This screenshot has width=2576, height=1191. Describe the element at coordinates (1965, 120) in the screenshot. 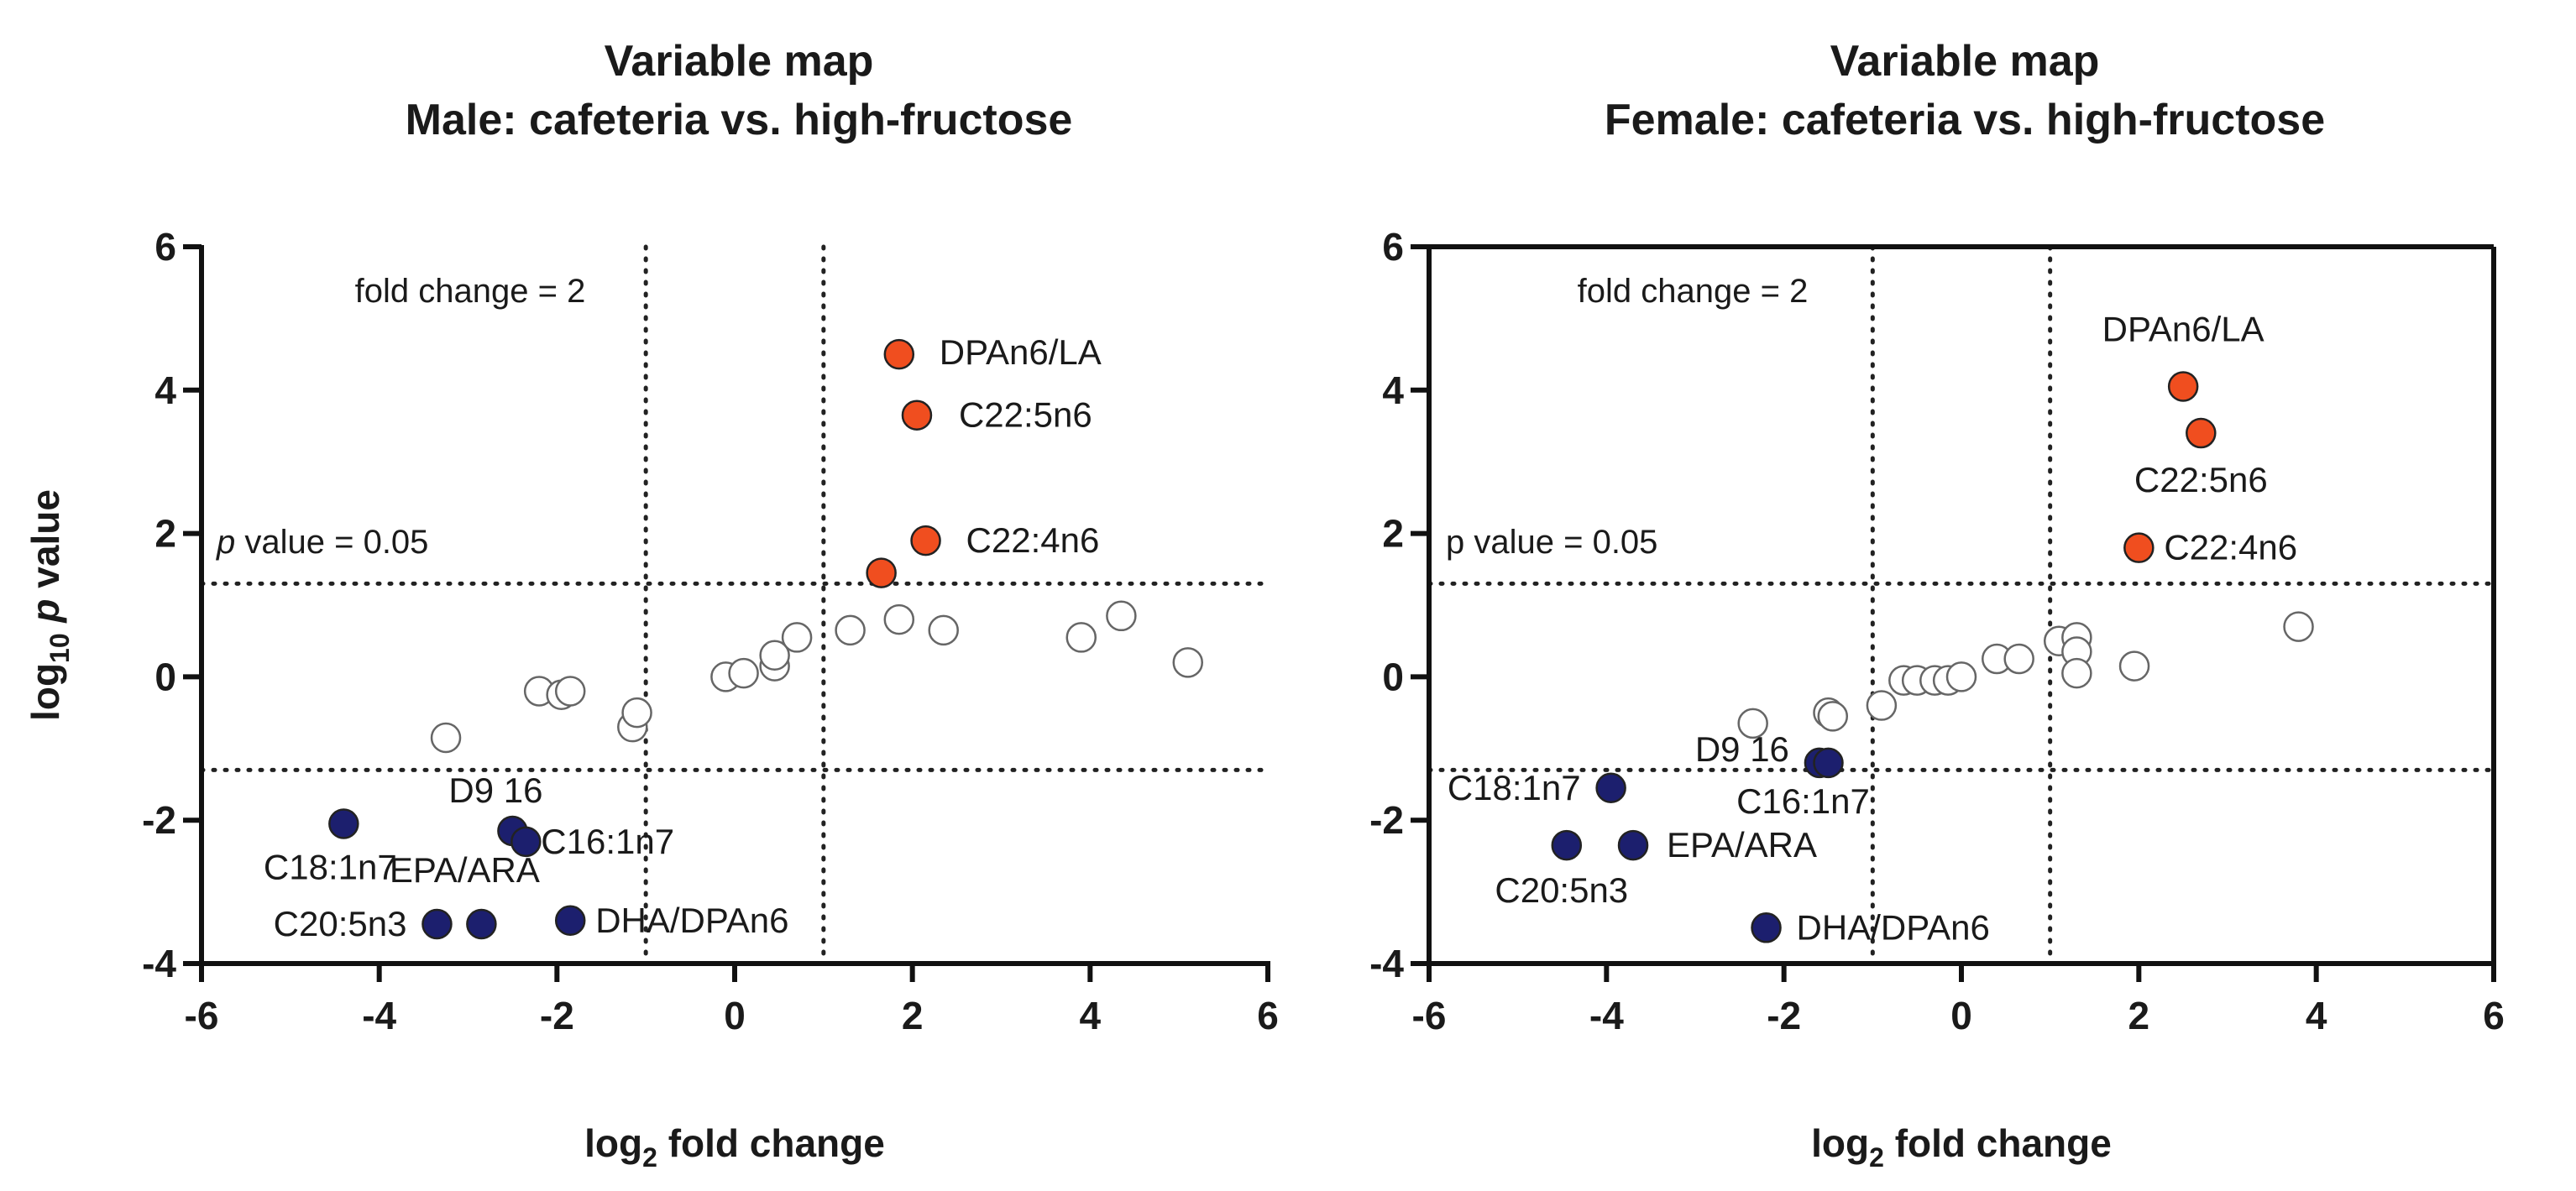

I see `chart-title-line-2: Female: cafeteria vs. high-fructose` at that location.